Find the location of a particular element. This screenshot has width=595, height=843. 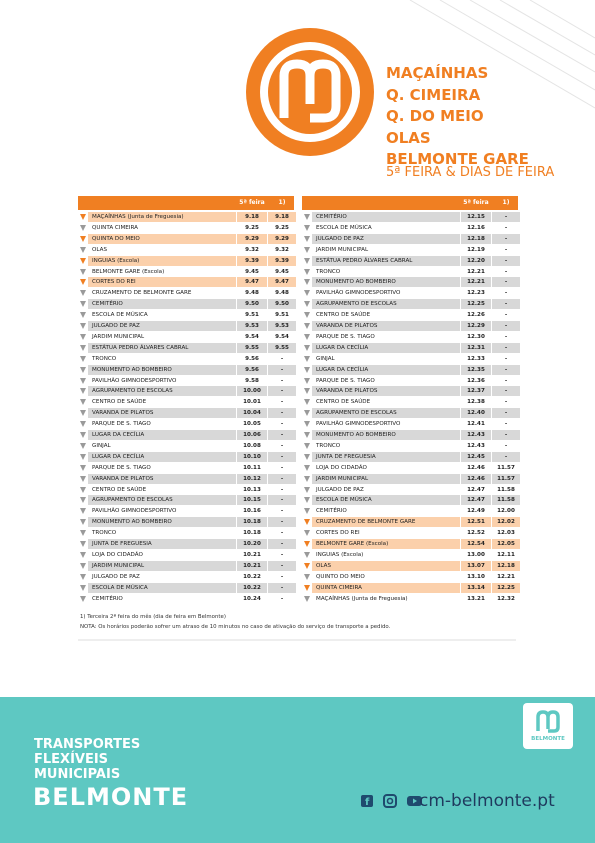

table-row: BELMONTE GARE (Escola) 12.54 12.05 is located at coordinates (411, 544).